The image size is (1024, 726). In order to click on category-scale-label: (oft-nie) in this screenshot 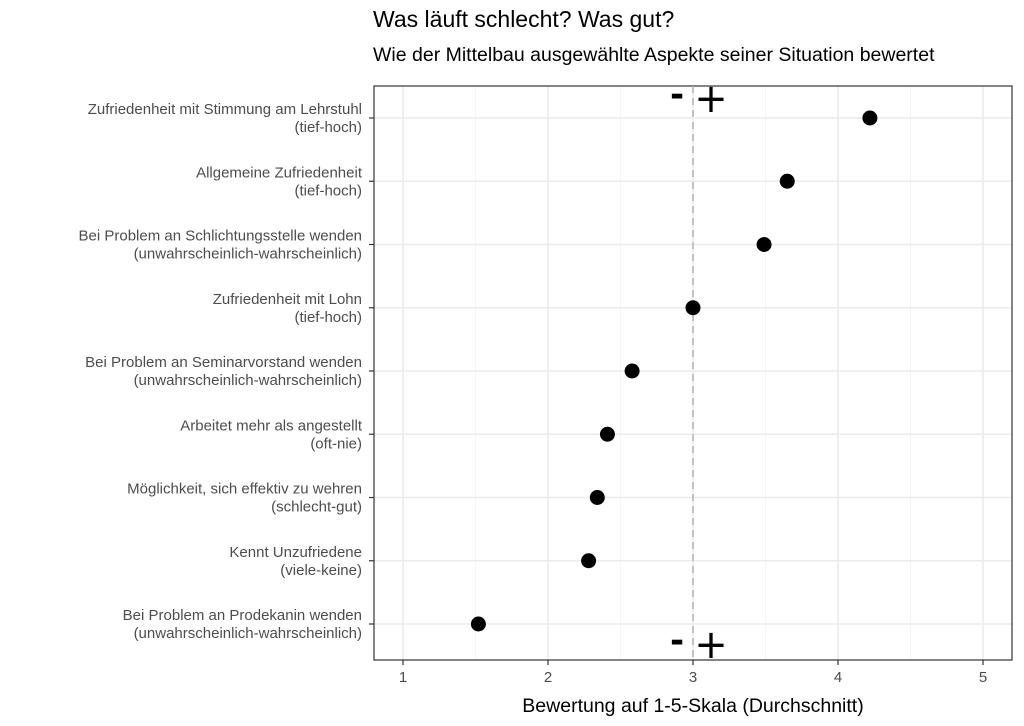, I will do `click(336, 443)`.